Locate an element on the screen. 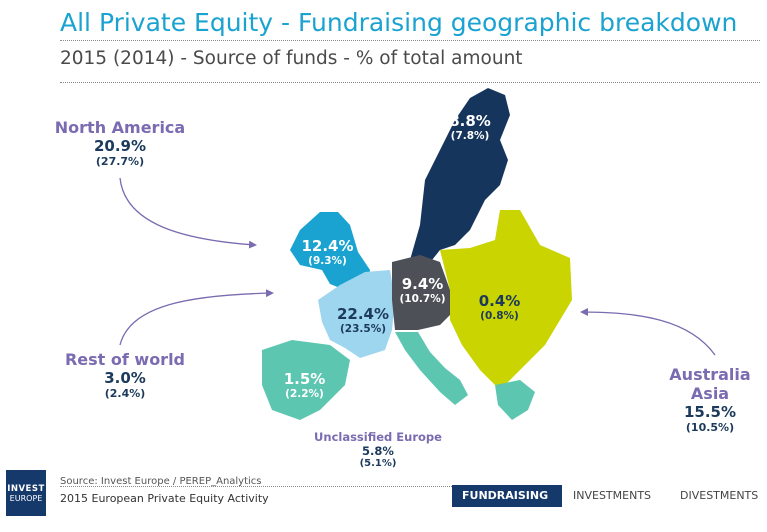  italy-region is located at coordinates (431, 368).